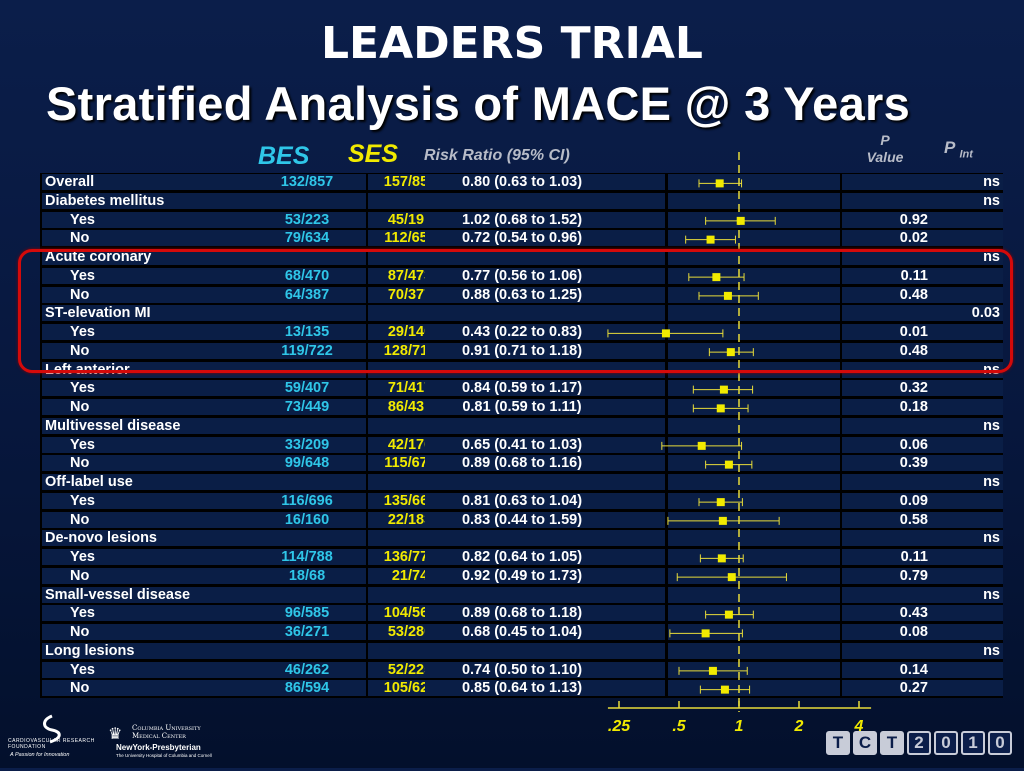  I want to click on bes-events: 132/857, so click(307, 182).